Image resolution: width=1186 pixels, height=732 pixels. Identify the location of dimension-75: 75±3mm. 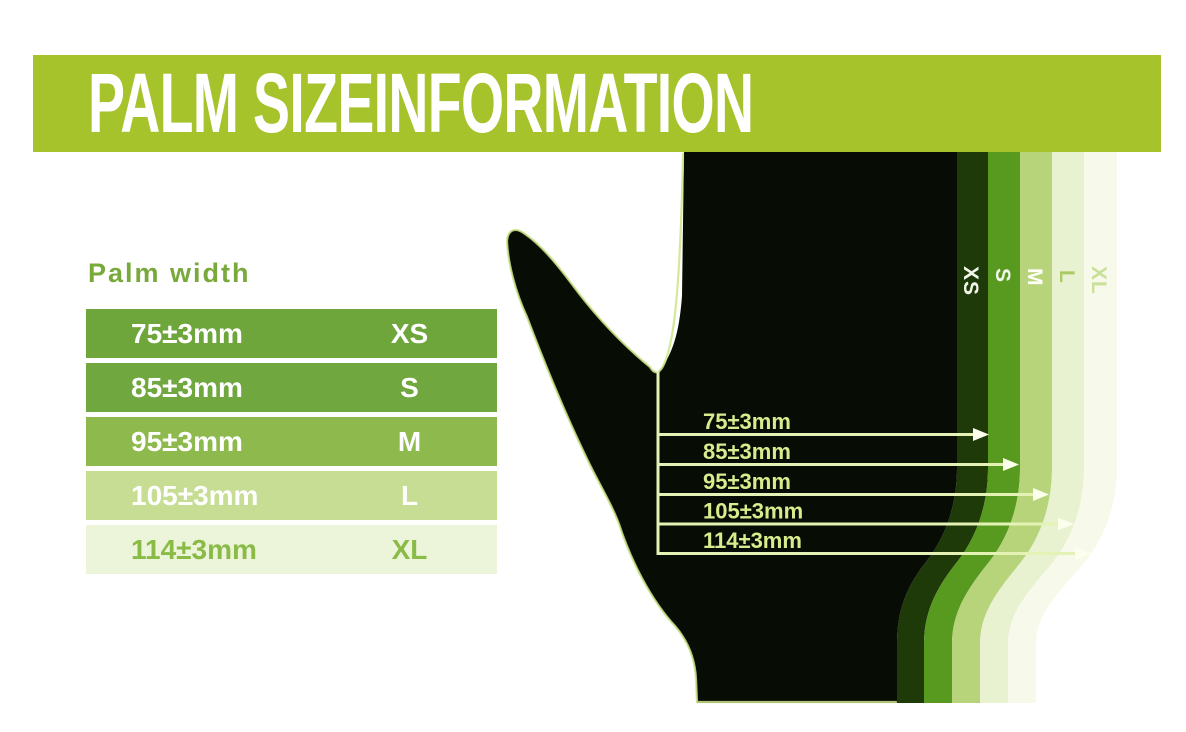
(823, 425).